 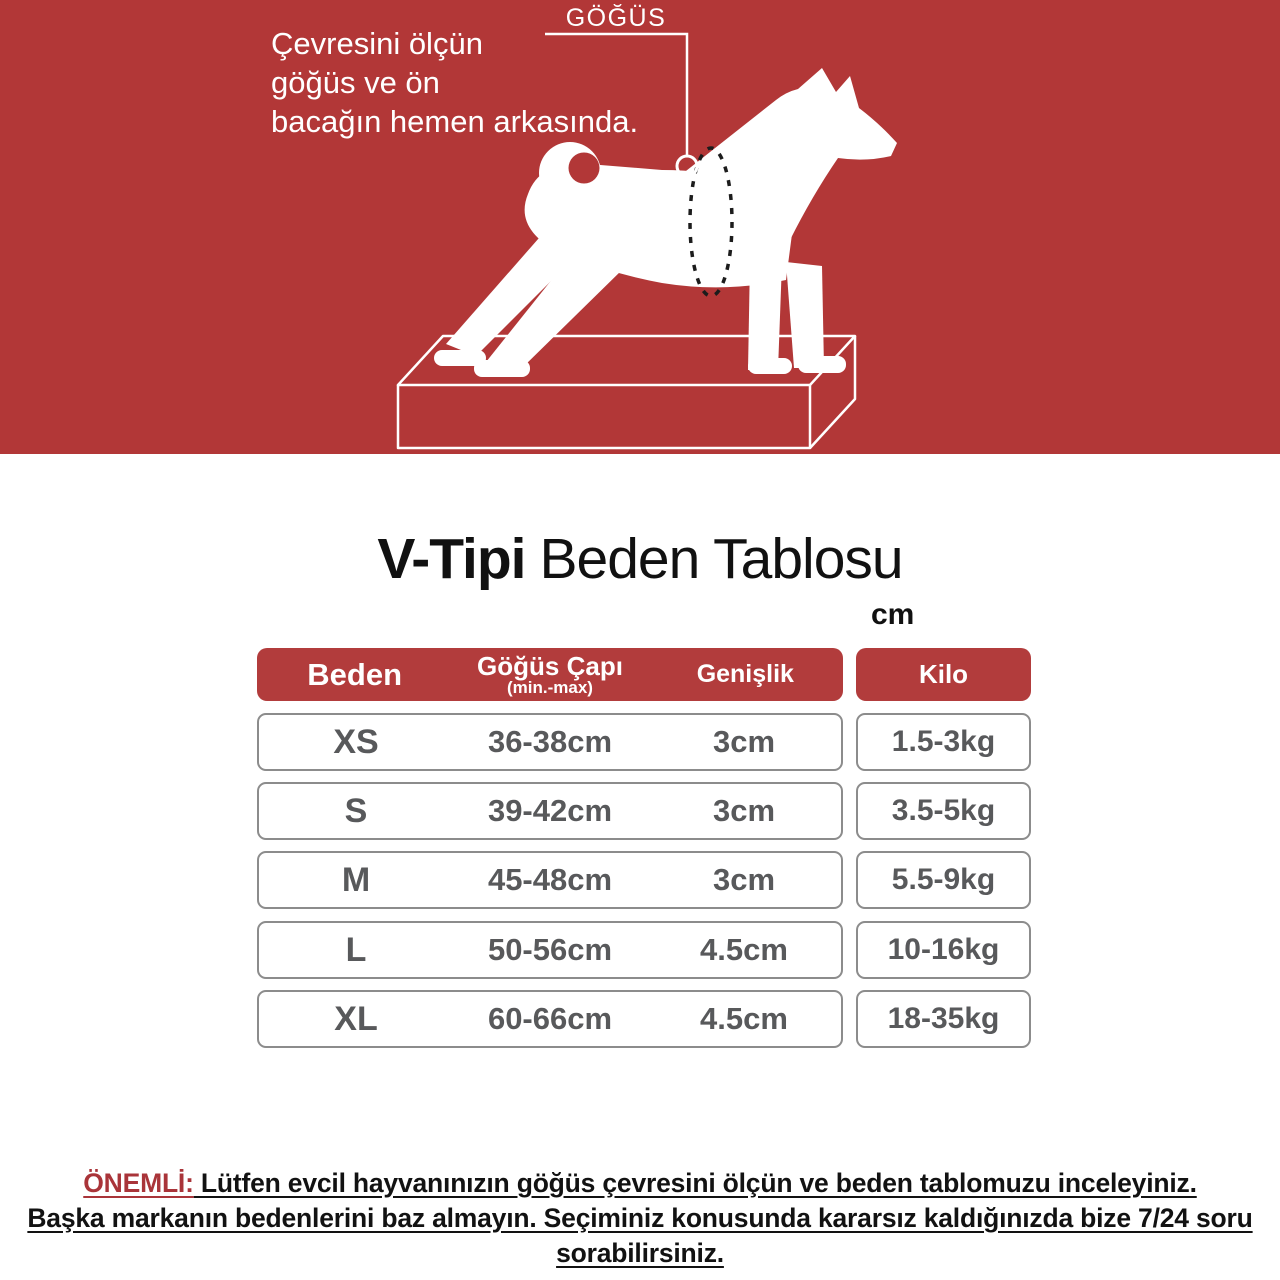 I want to click on chest-pointer-circle, so click(x=687, y=166).